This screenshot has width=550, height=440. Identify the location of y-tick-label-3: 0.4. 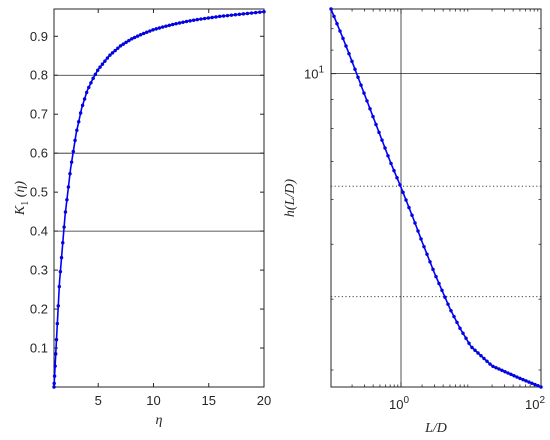
(39, 231).